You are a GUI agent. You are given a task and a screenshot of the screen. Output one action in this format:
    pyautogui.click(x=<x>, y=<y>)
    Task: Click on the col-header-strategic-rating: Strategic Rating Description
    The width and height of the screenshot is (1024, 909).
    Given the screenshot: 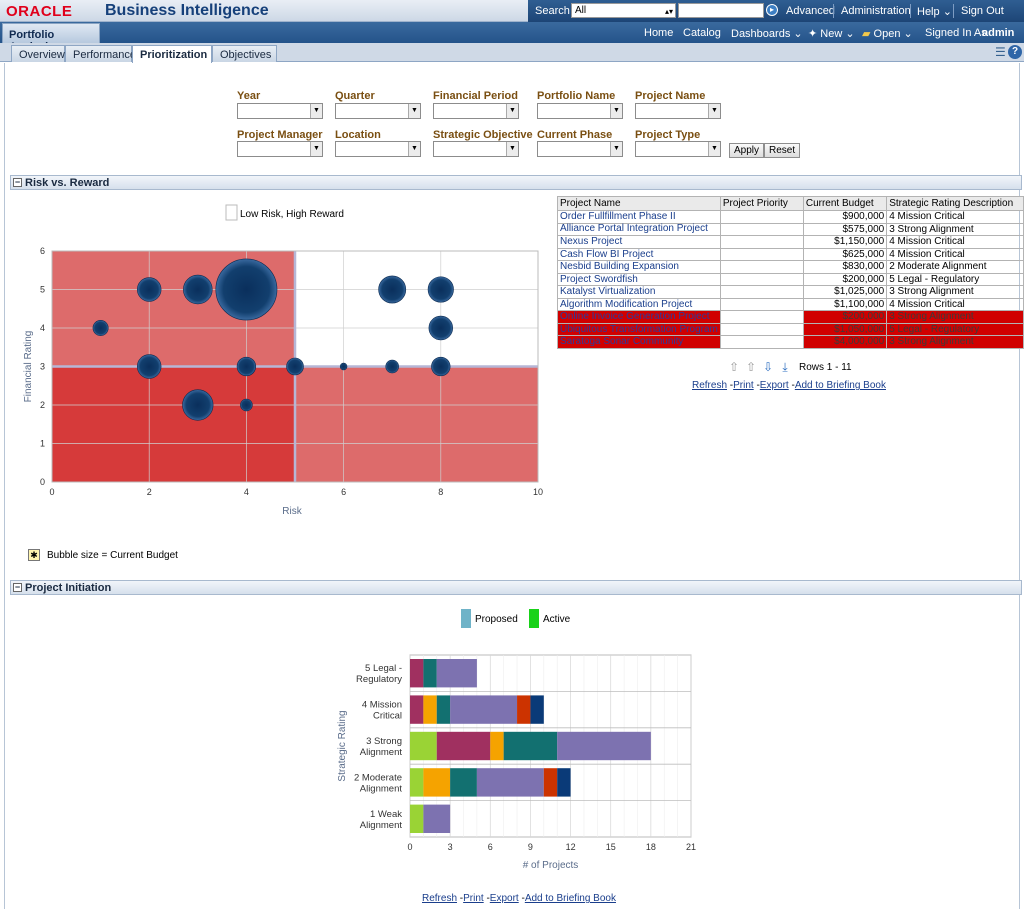 What is the action you would take?
    pyautogui.click(x=955, y=203)
    